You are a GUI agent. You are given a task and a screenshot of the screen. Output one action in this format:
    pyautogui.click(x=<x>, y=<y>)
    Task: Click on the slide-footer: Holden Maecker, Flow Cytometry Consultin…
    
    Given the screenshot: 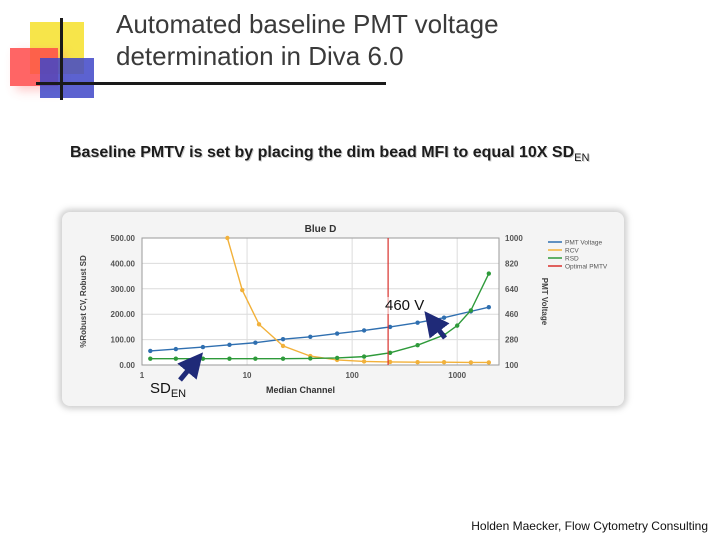 What is the action you would take?
    pyautogui.click(x=589, y=526)
    